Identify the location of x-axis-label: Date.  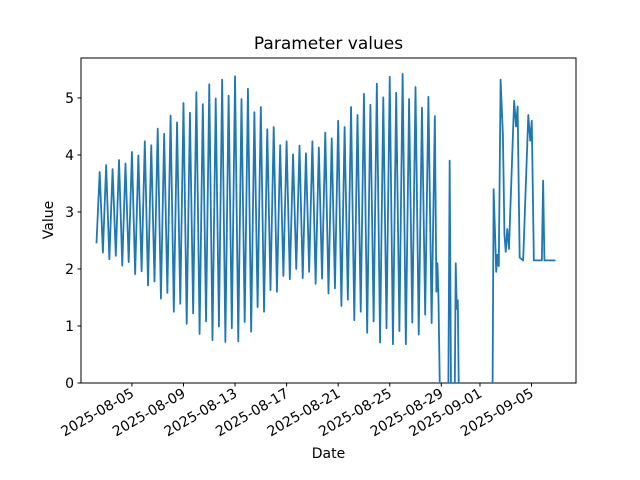
(328, 454).